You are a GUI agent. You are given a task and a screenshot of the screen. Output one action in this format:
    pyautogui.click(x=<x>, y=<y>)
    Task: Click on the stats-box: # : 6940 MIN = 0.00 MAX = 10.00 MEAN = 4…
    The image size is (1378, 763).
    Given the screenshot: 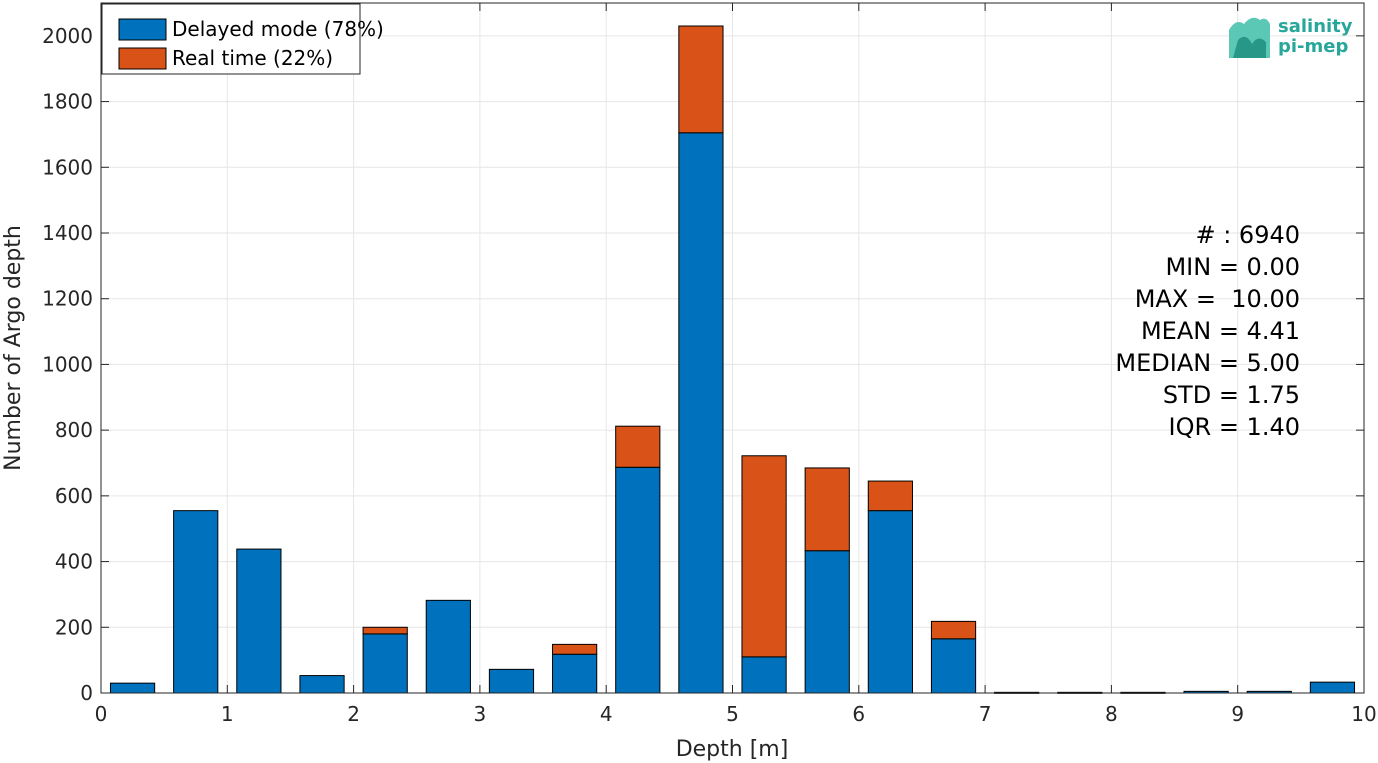 What is the action you would take?
    pyautogui.click(x=1207, y=331)
    